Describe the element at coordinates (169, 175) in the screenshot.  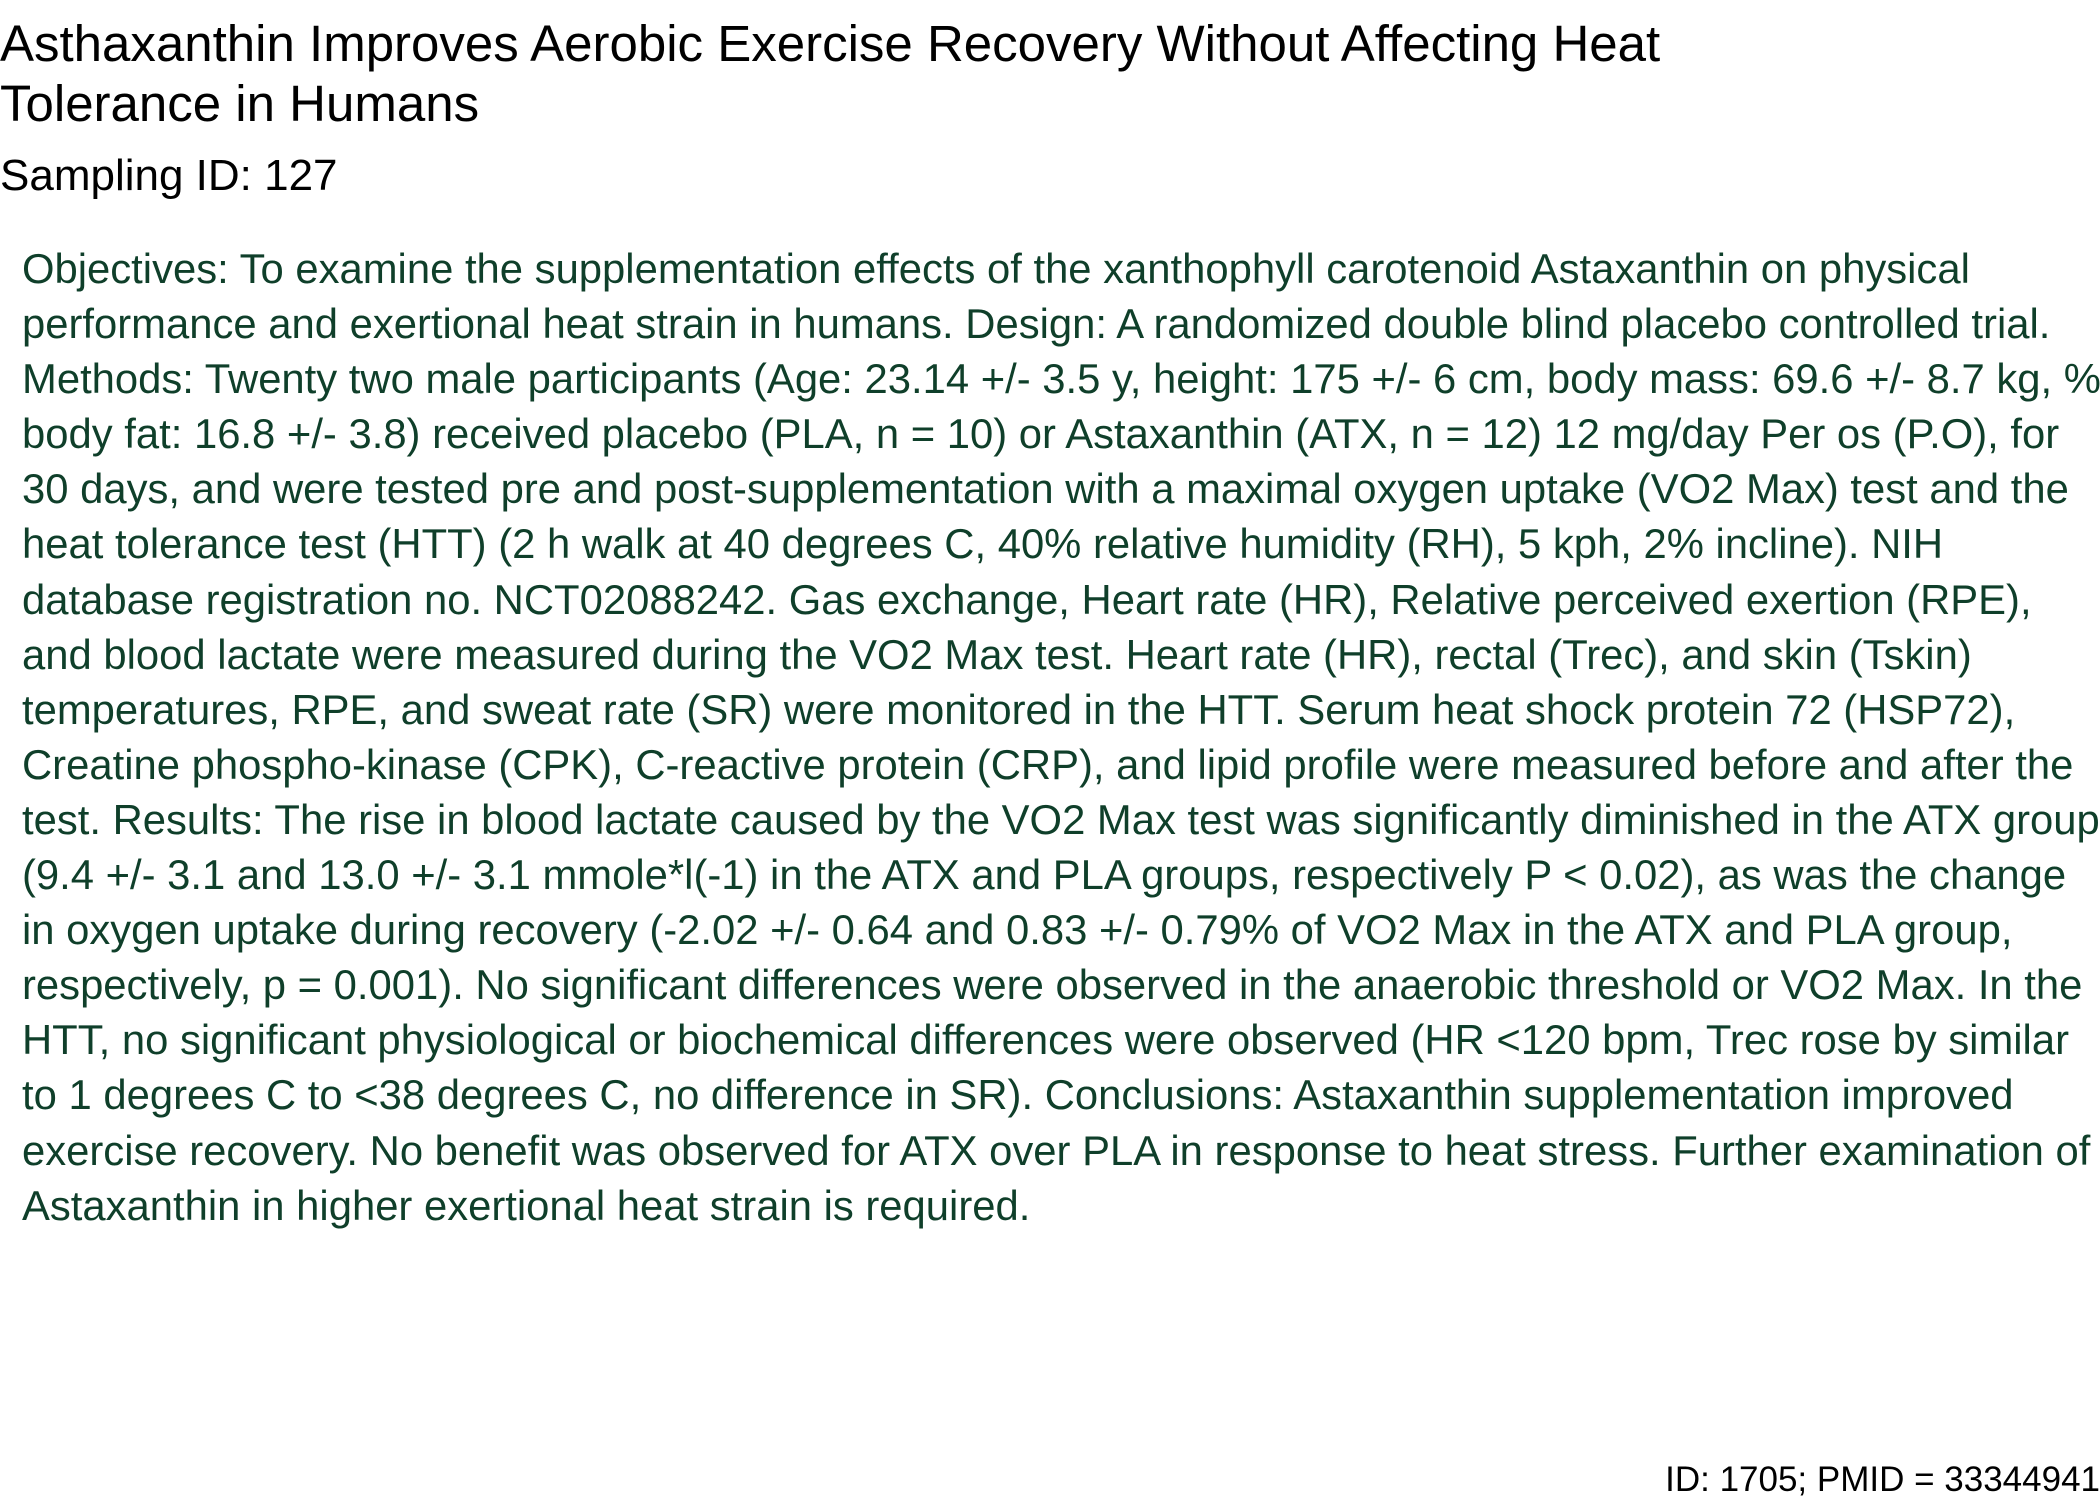
I see `sampling-id: Sampling ID: 127` at that location.